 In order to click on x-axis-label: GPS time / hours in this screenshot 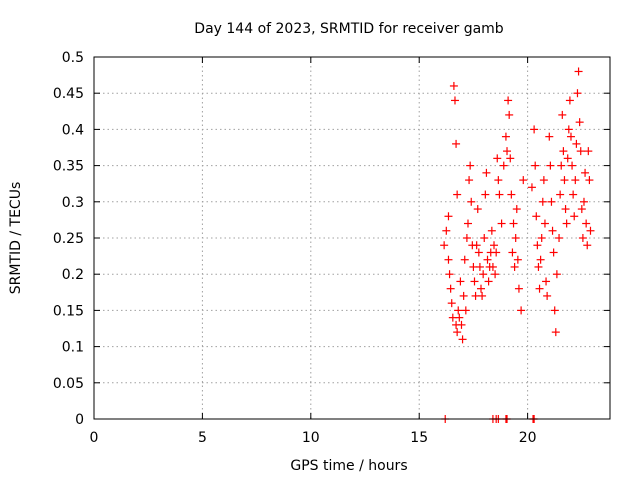, I will do `click(348, 466)`.